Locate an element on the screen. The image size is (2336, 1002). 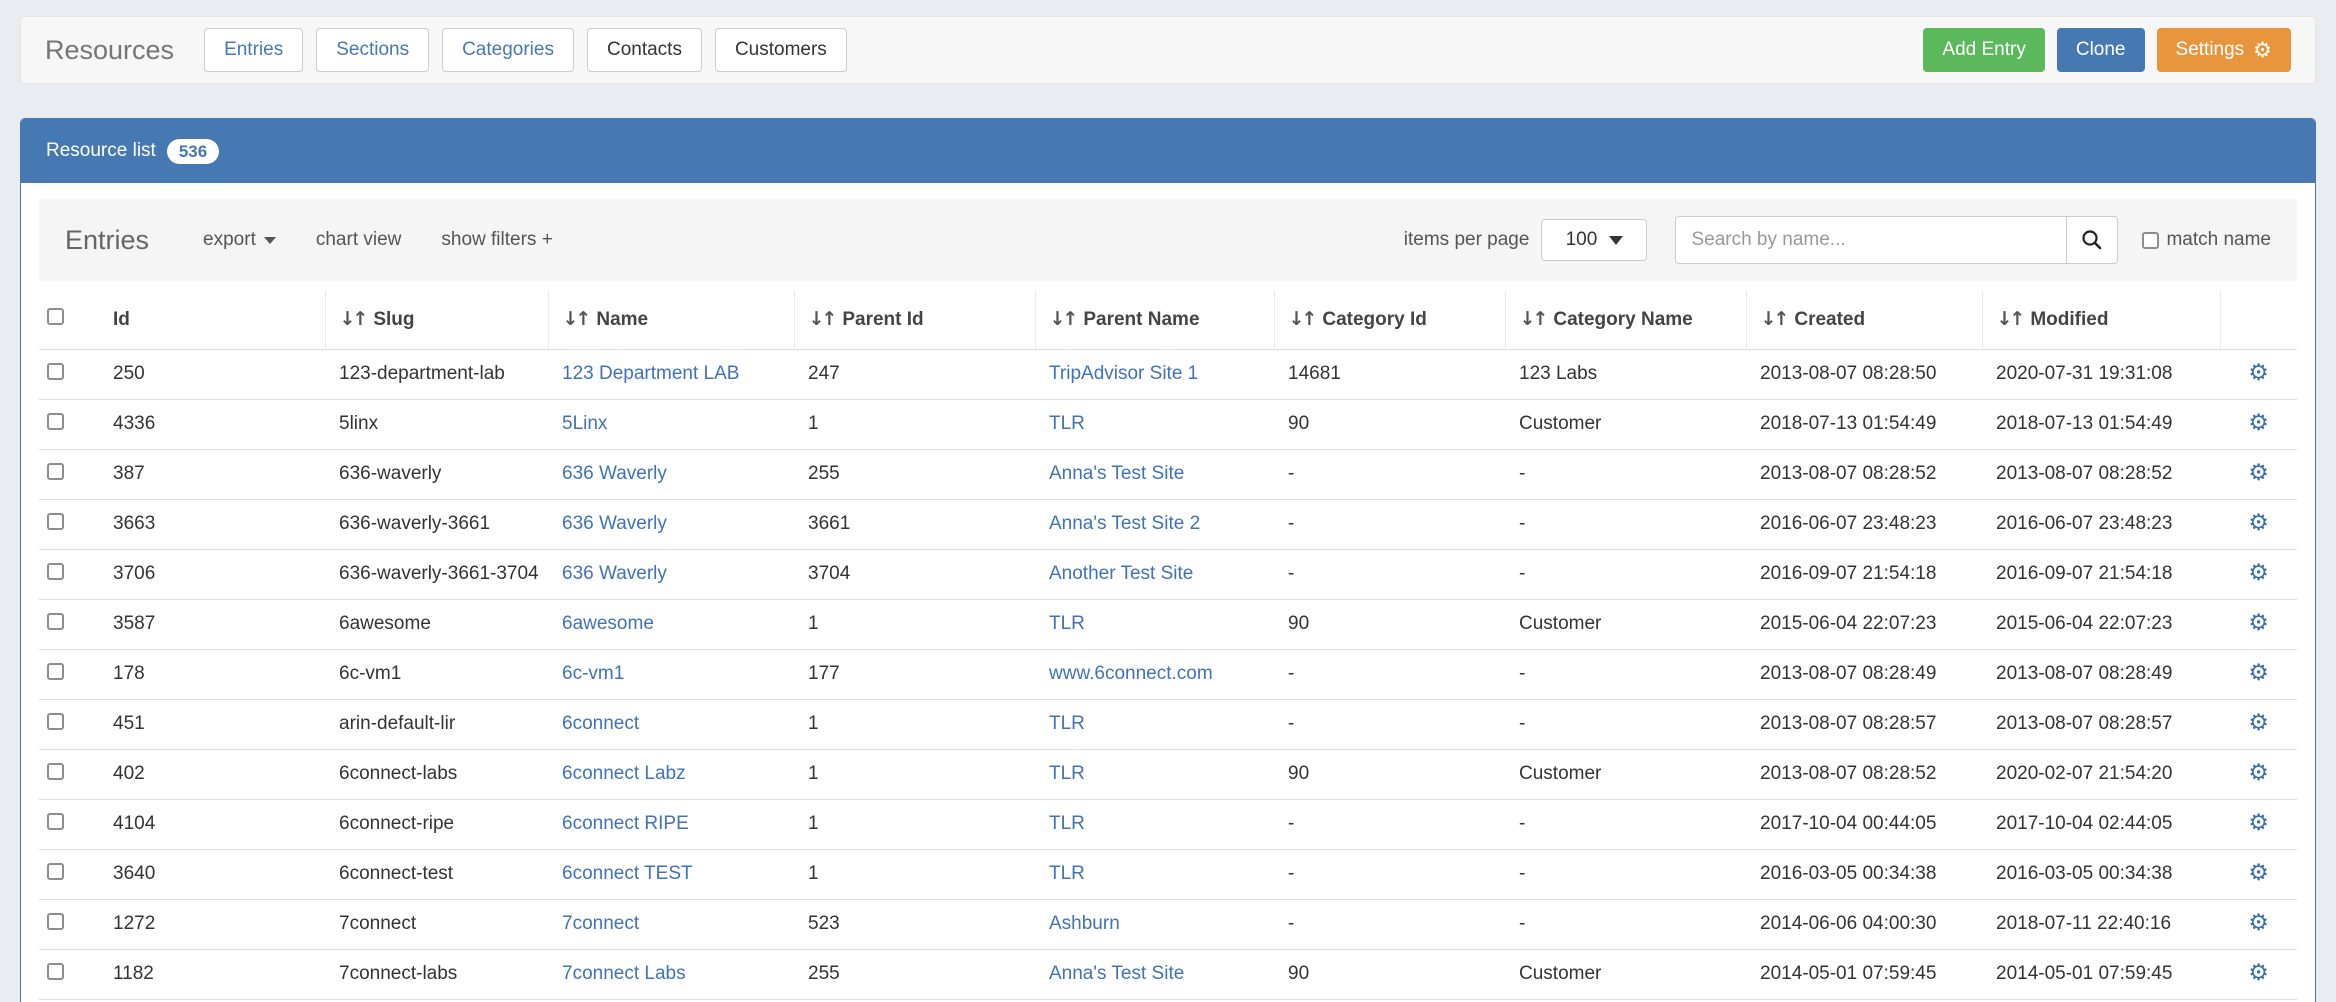
column-header-parent-name: ↓↑ Parent Name is located at coordinates (1154, 320).